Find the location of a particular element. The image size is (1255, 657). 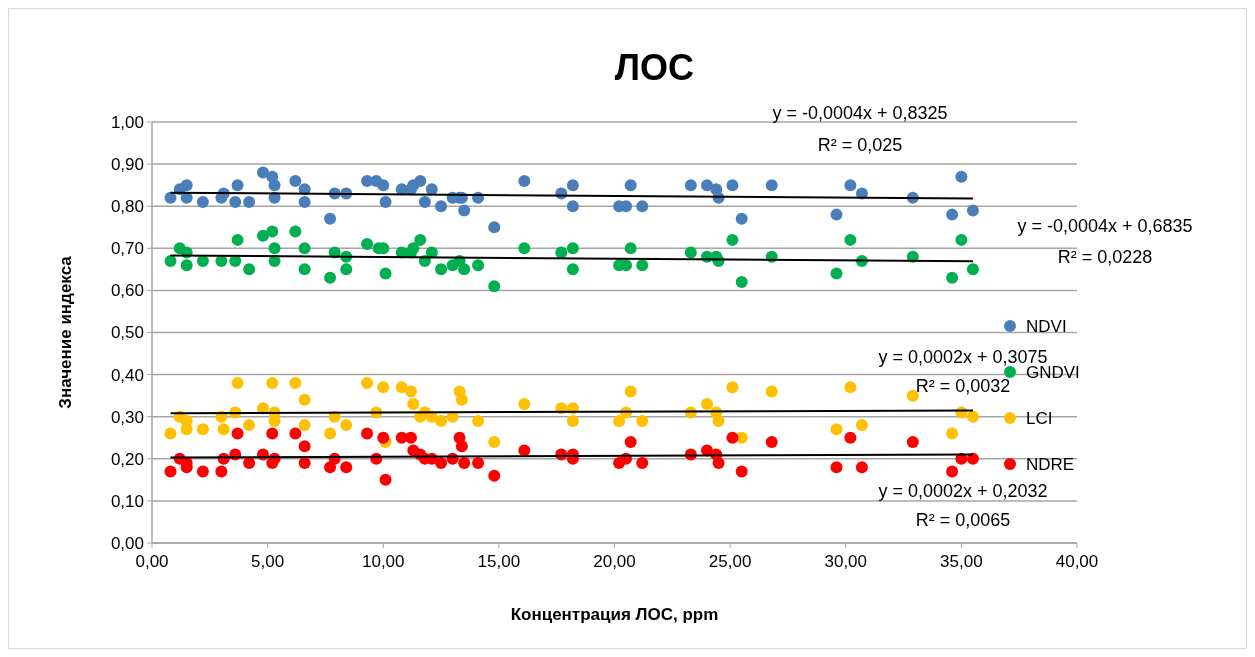

chart-title: ЛОС is located at coordinates (654, 67).